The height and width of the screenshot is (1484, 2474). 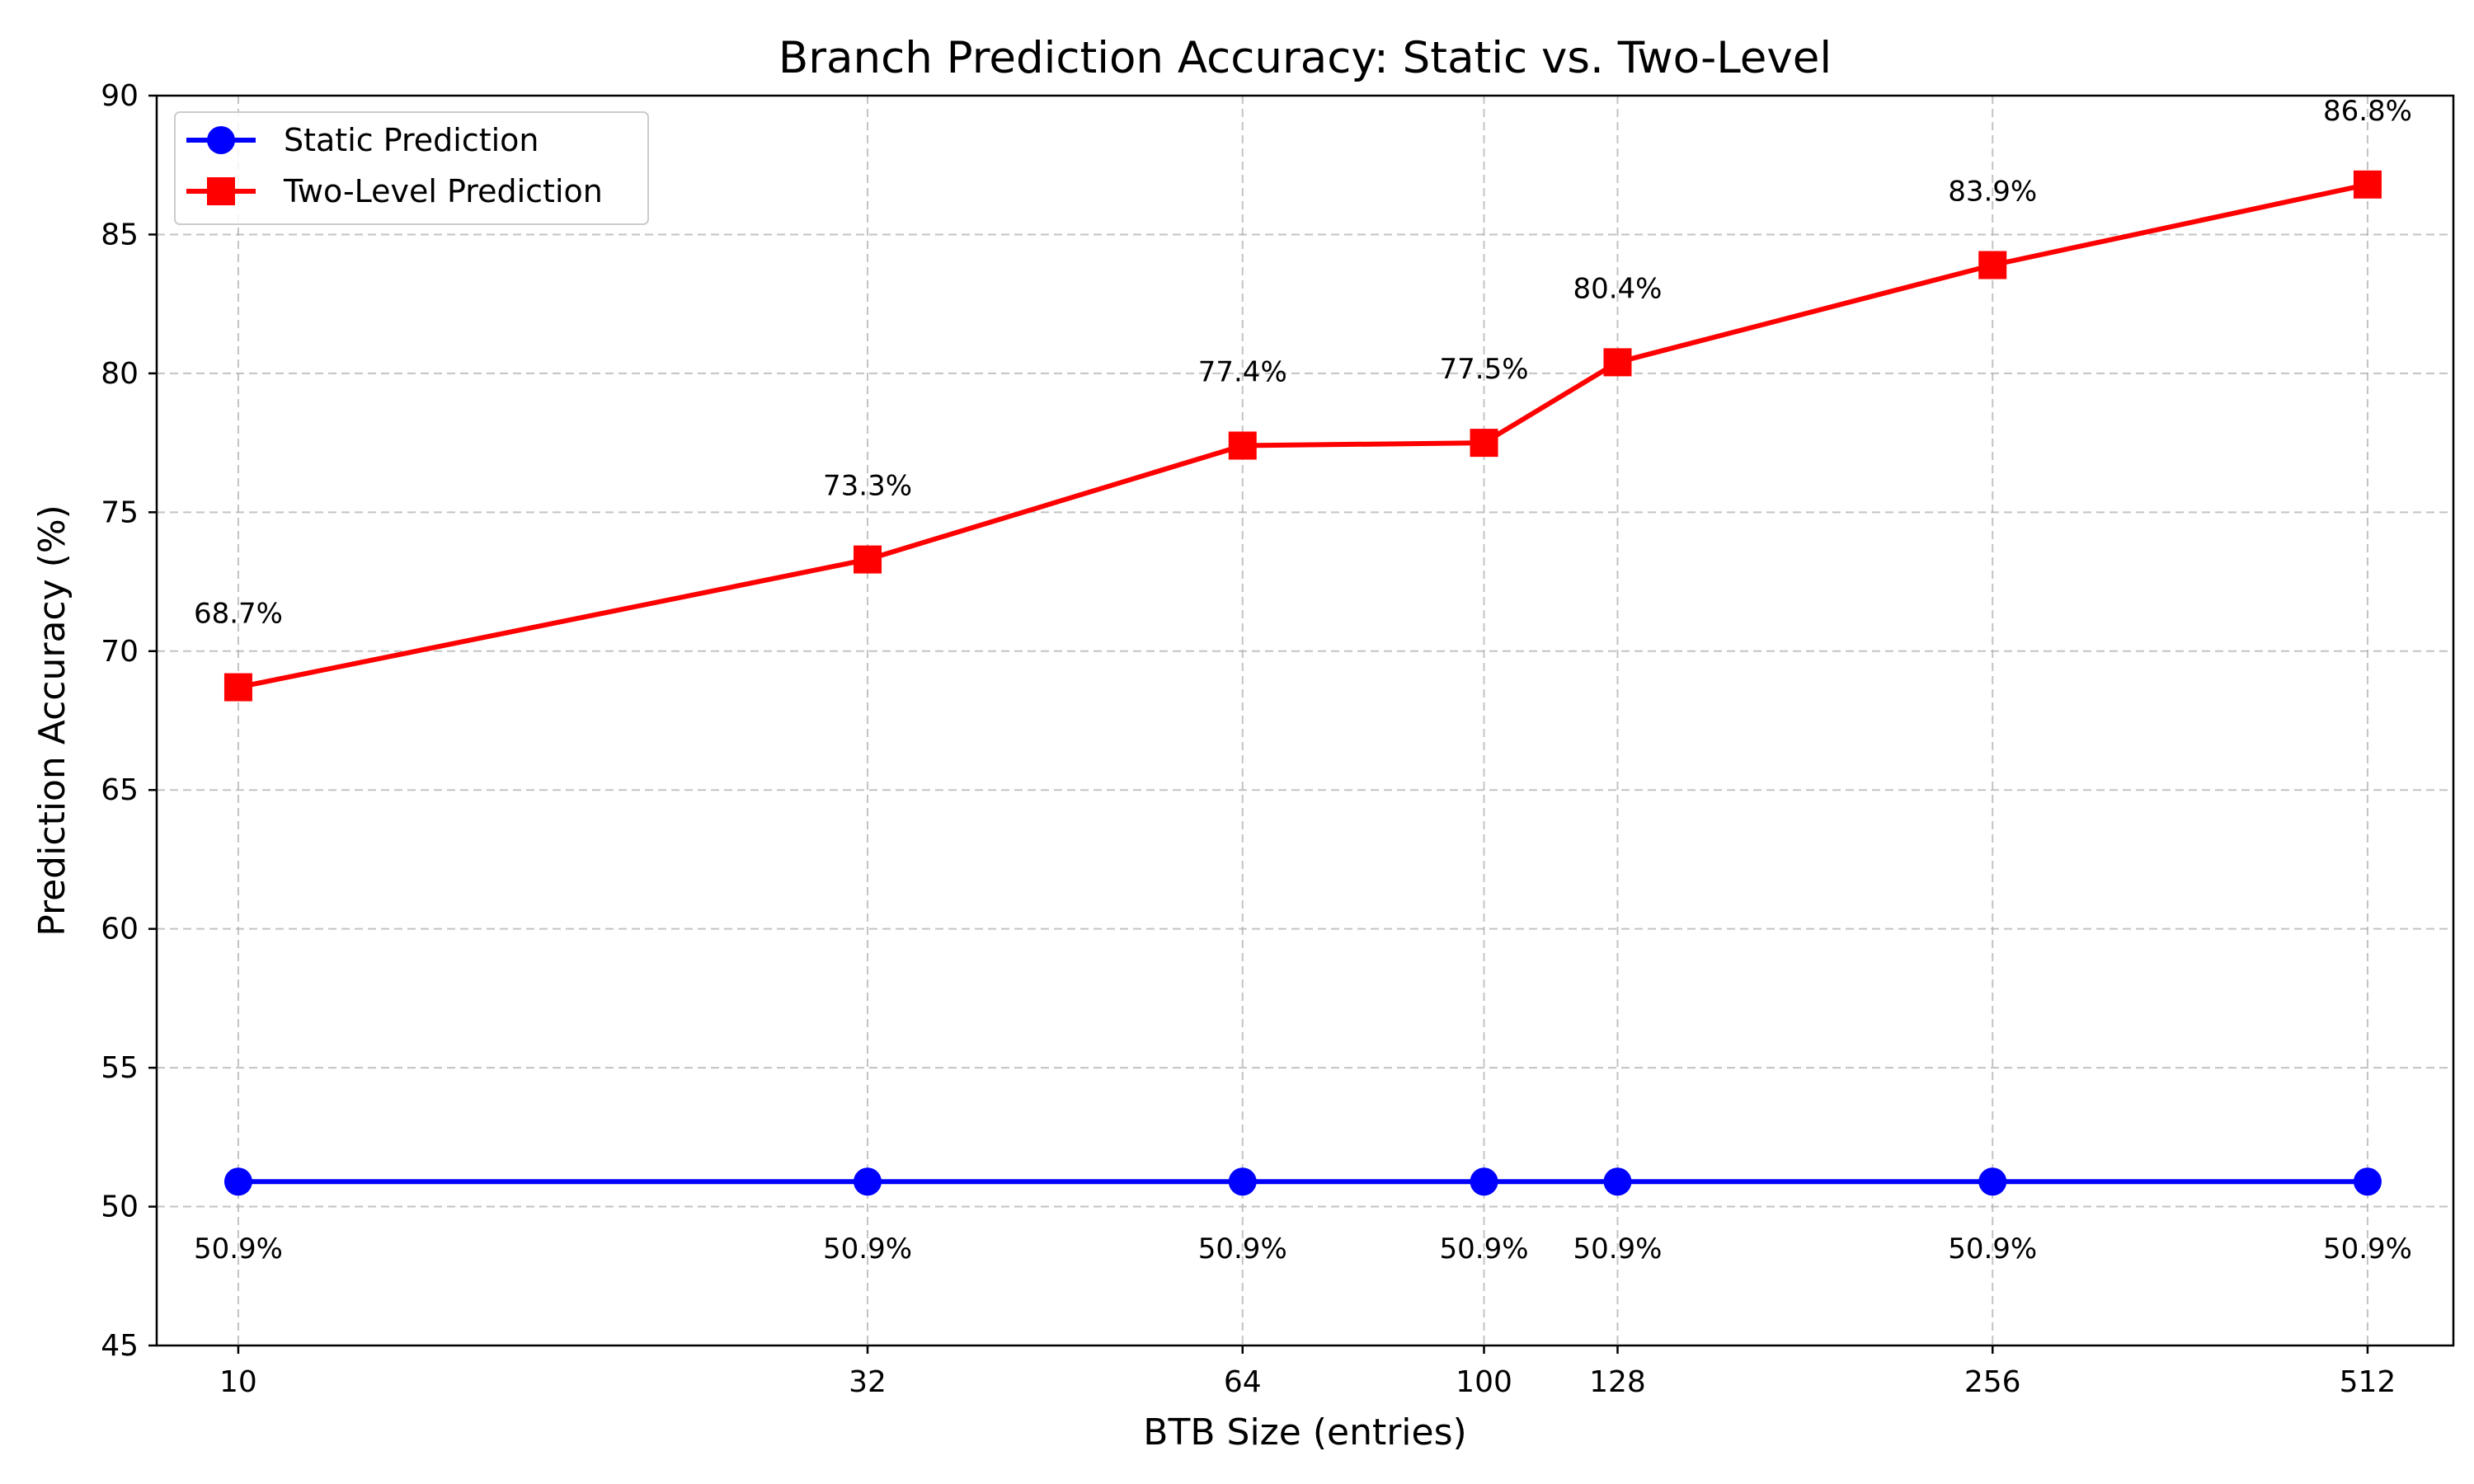 I want to click on legend-entry-two-level-prediction: Two-Level Prediction, so click(x=394, y=191).